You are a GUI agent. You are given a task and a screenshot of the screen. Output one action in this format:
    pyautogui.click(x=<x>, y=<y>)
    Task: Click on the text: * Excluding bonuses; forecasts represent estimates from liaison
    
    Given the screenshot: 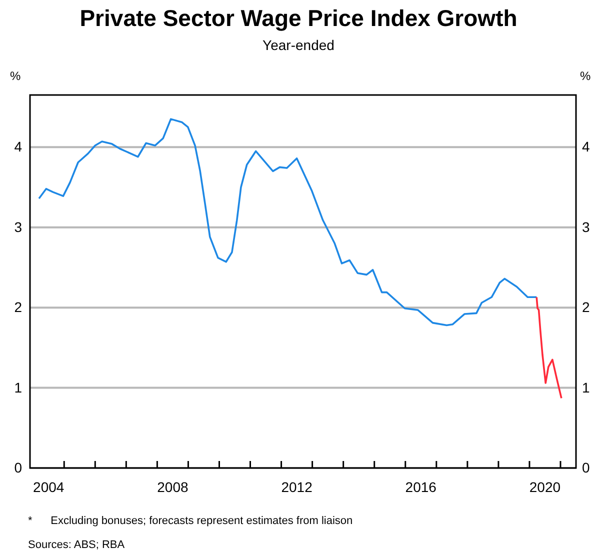 What is the action you would take?
    pyautogui.click(x=190, y=521)
    